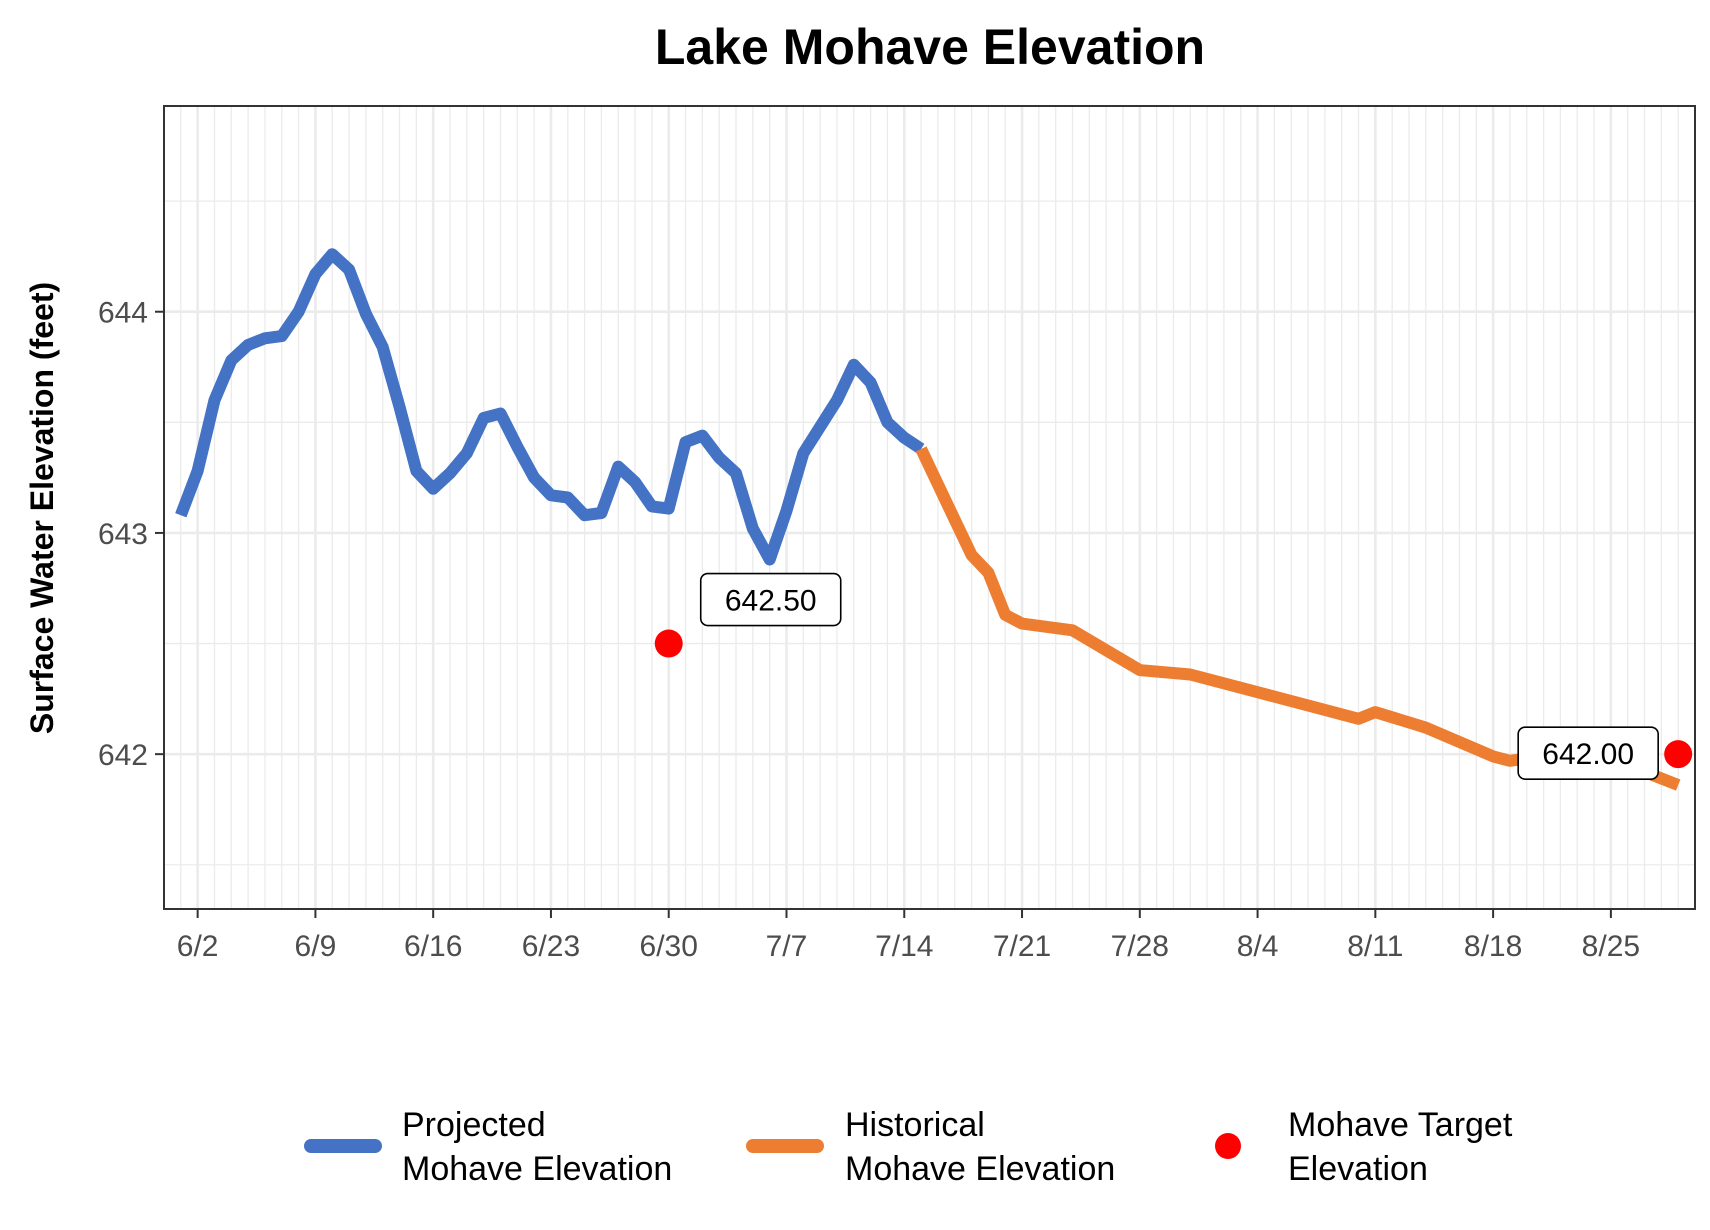 This screenshot has width=1710, height=1230. What do you see at coordinates (1173, 699) in the screenshot?
I see `target-markers` at bounding box center [1173, 699].